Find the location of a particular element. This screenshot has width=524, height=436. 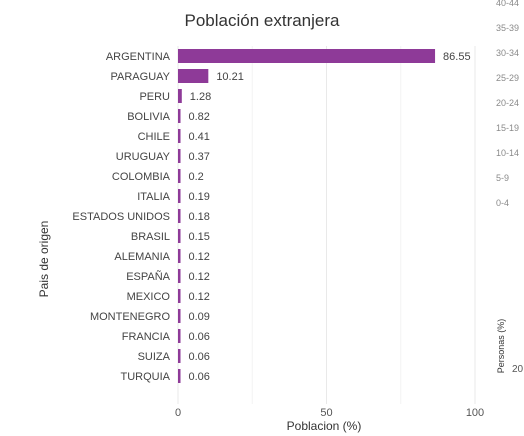

value-label: 0.82 is located at coordinates (199, 117).